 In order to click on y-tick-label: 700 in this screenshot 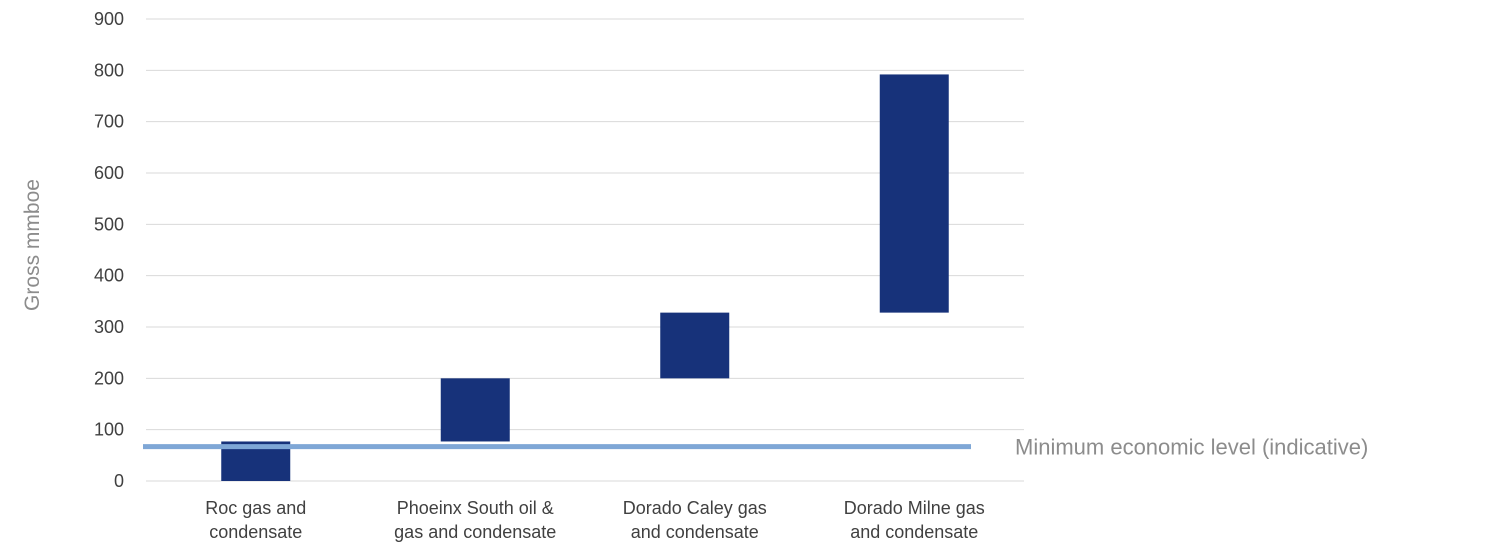, I will do `click(109, 122)`.